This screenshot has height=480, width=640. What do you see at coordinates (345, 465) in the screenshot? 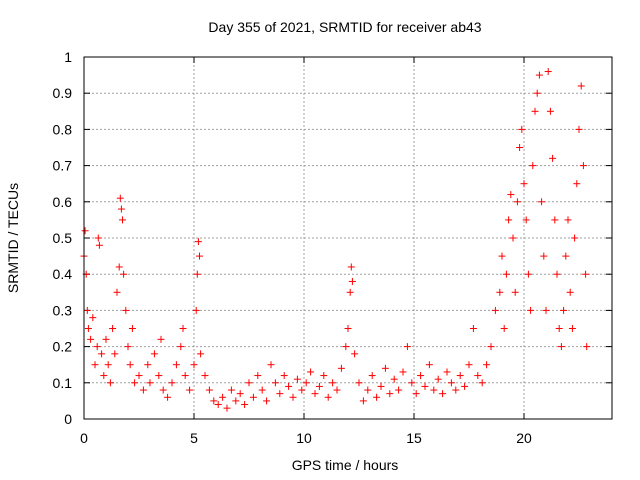
I see `x-axis-title: GPS time / hours` at bounding box center [345, 465].